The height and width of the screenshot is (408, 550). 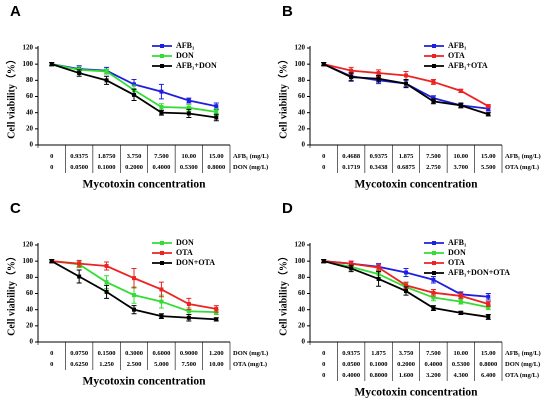 What do you see at coordinates (30, 309) in the screenshot?
I see `y-tick-label: 40` at bounding box center [30, 309].